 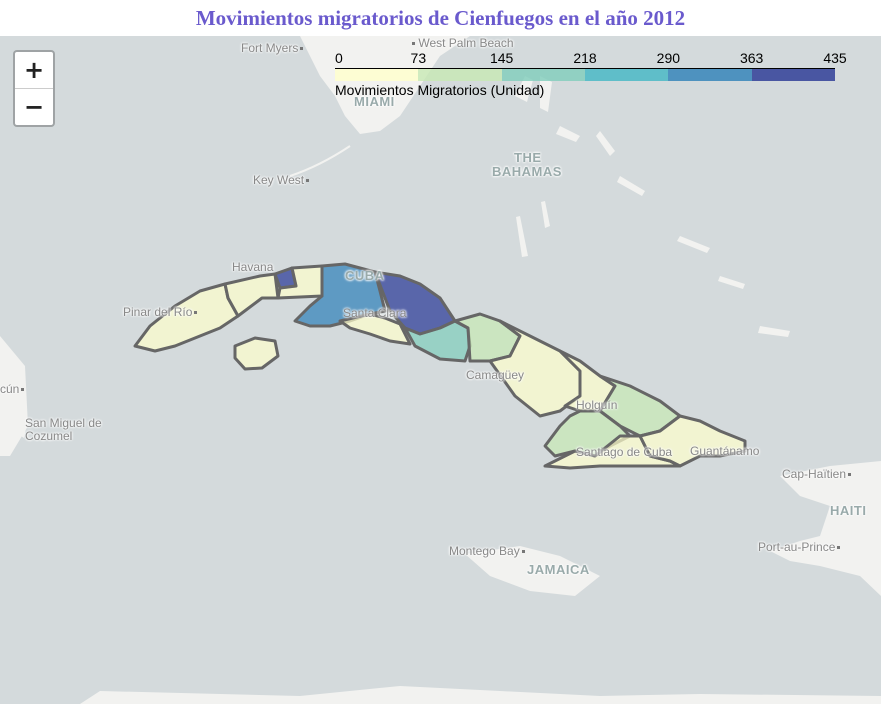 I want to click on legend-tick: 218, so click(x=585, y=58).